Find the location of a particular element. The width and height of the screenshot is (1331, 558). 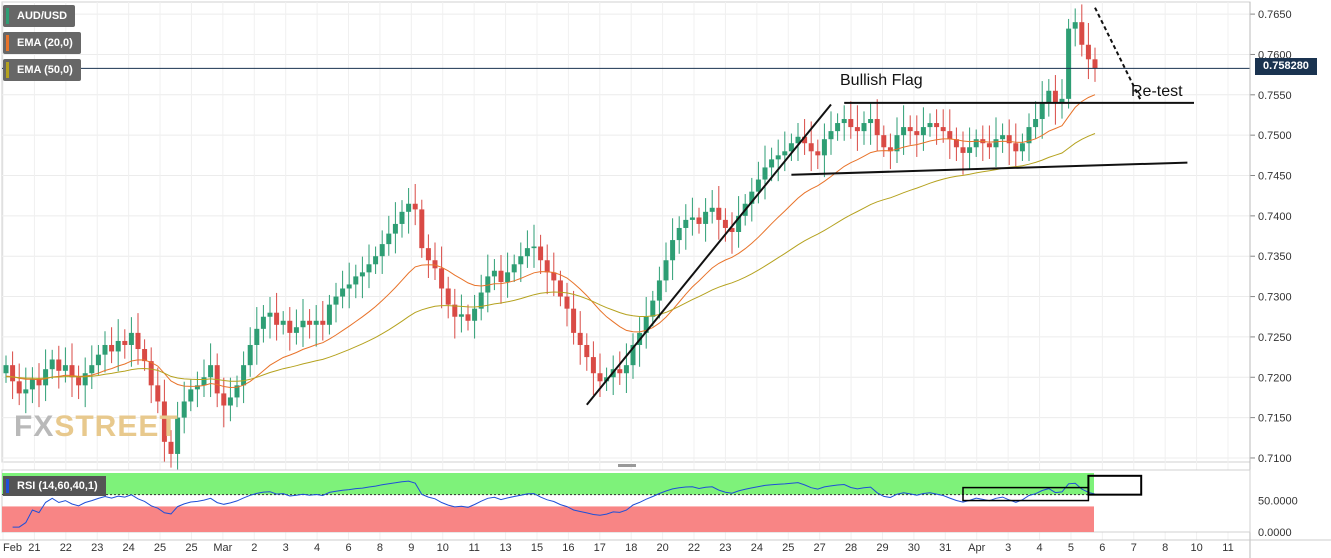

rsi-legend: RSI (14,60,40,1) is located at coordinates (54, 486).